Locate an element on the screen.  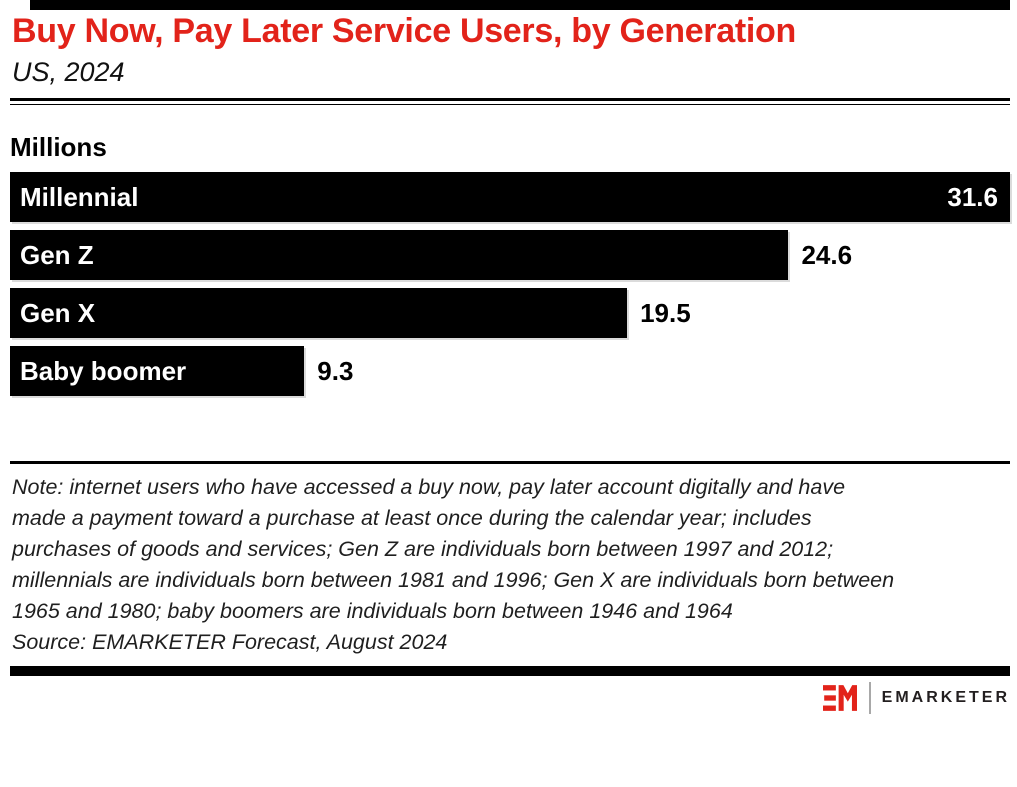
bar-row-gen-z: Gen Z 24.6 is located at coordinates (510, 255).